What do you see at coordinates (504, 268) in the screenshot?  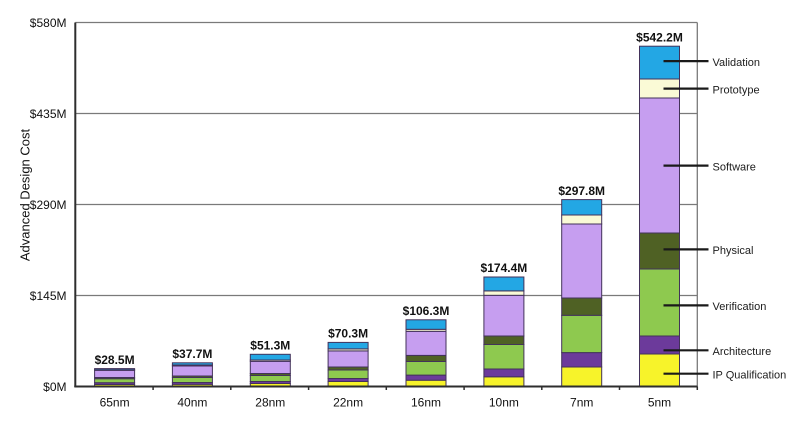 I see `svg-text: $174.4M` at bounding box center [504, 268].